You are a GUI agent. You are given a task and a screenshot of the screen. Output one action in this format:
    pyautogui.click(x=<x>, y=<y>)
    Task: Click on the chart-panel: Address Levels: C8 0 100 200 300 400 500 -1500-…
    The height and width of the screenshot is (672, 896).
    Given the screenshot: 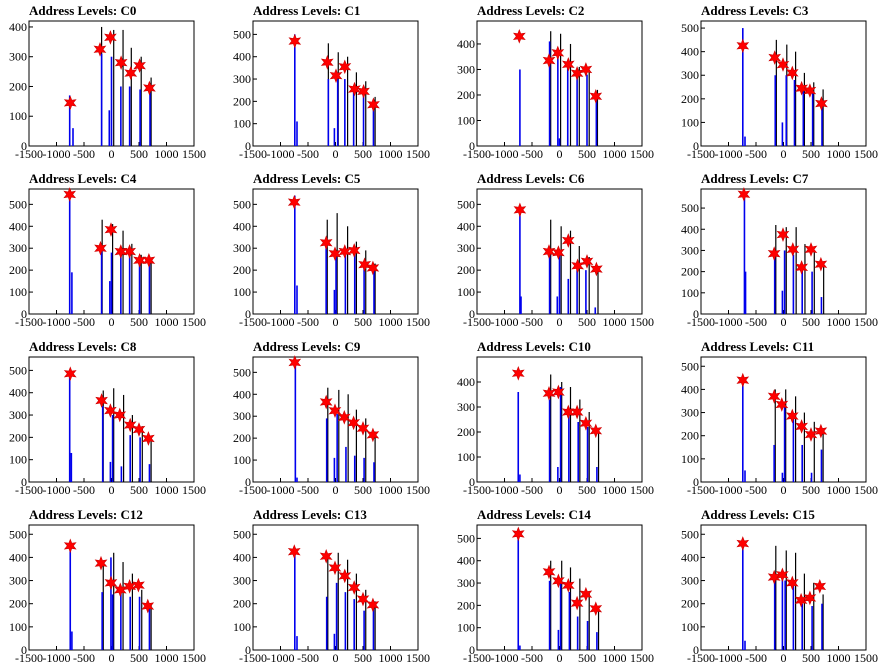 What is the action you would take?
    pyautogui.click(x=112, y=420)
    